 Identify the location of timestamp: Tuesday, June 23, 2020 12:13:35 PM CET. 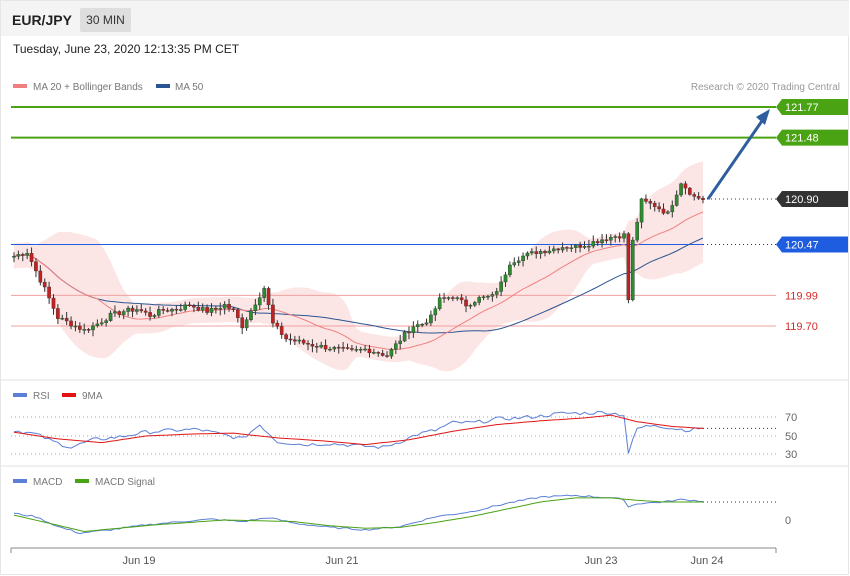
(126, 49).